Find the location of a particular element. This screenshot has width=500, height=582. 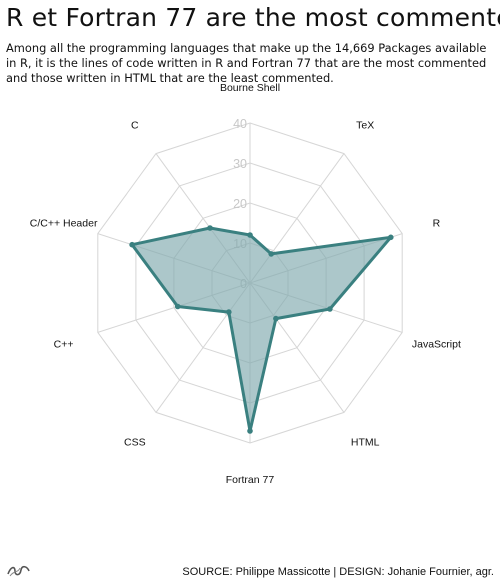

category-label: C/C++ Header is located at coordinates (64, 223).